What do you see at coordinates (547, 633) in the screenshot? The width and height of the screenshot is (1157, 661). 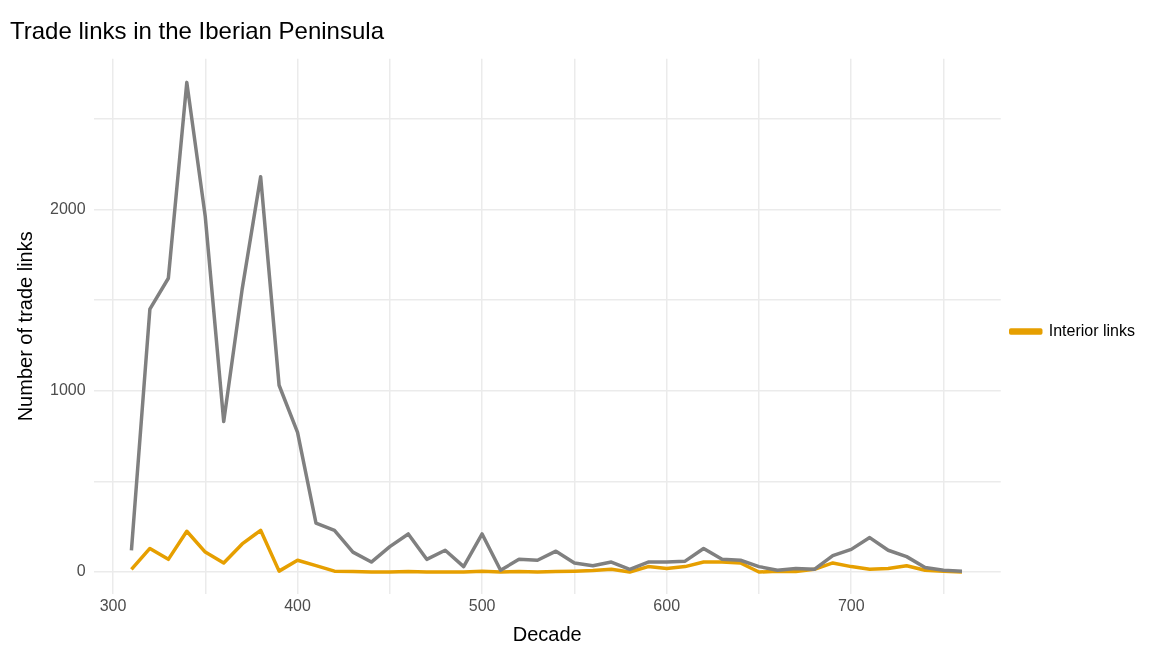 I see `x-axis-title: Decade` at bounding box center [547, 633].